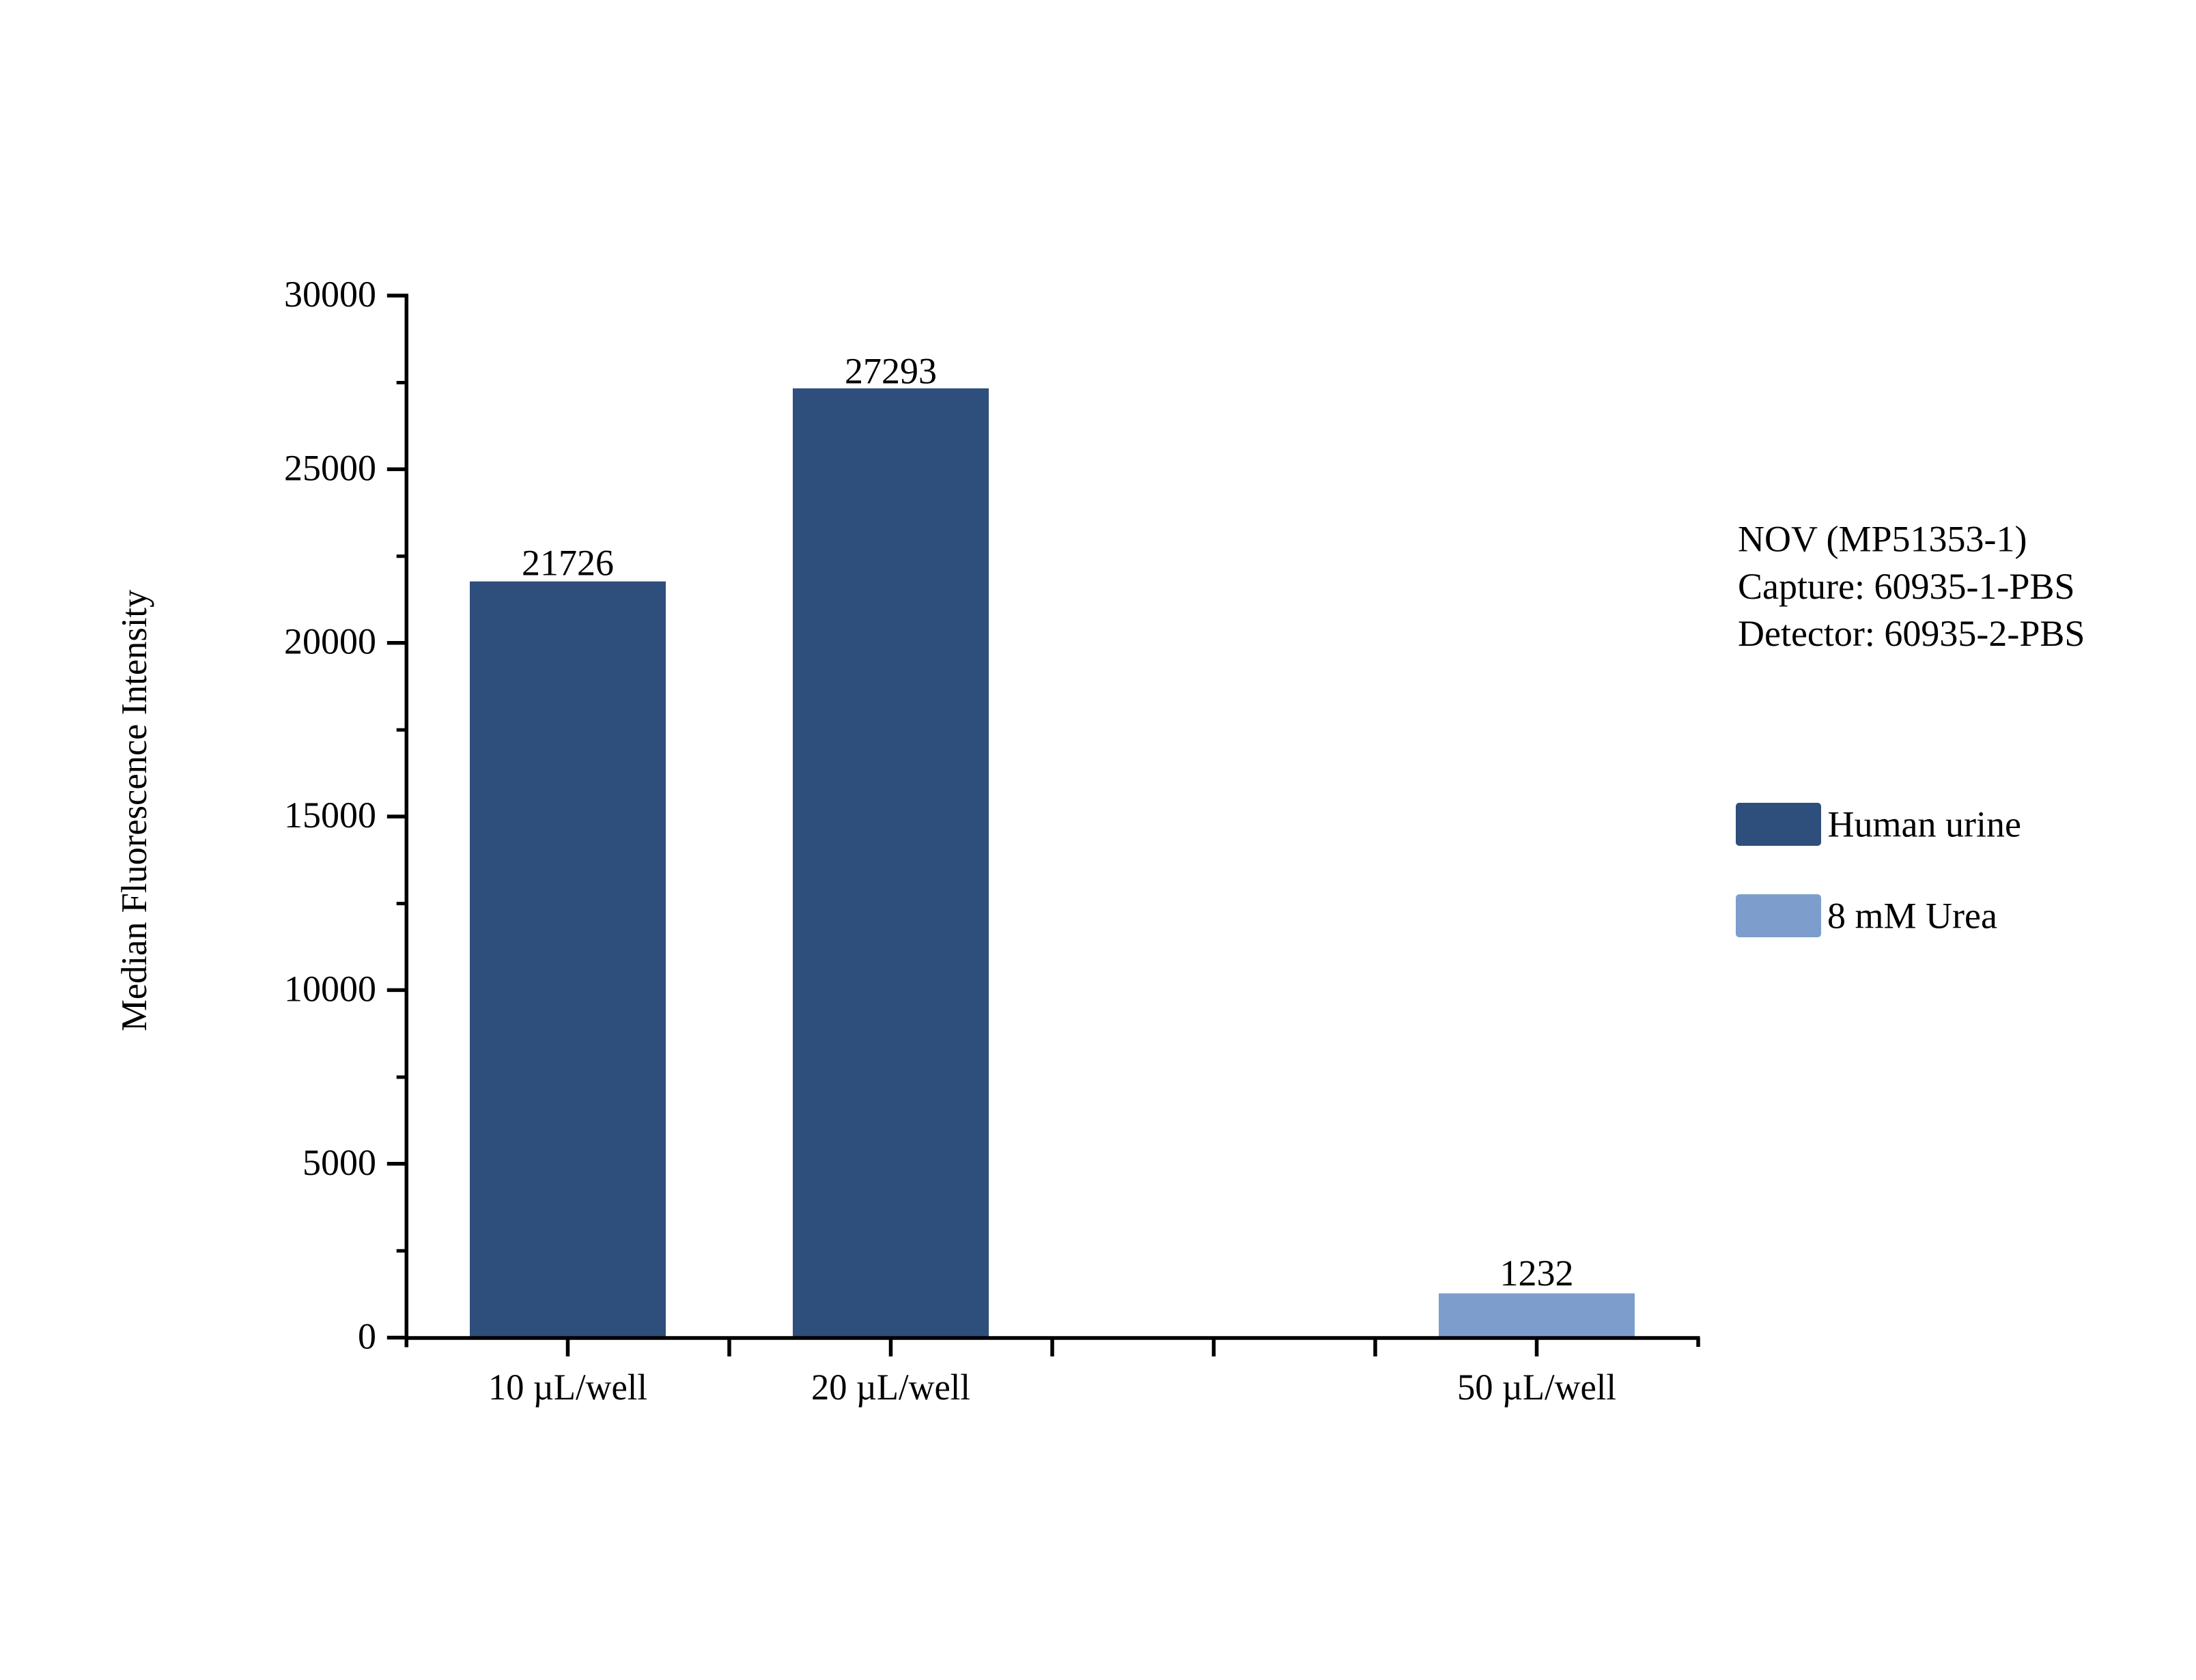 Image resolution: width=2196 pixels, height=1680 pixels. What do you see at coordinates (1537, 1387) in the screenshot?
I see `svg-text: 50 µL/well` at bounding box center [1537, 1387].